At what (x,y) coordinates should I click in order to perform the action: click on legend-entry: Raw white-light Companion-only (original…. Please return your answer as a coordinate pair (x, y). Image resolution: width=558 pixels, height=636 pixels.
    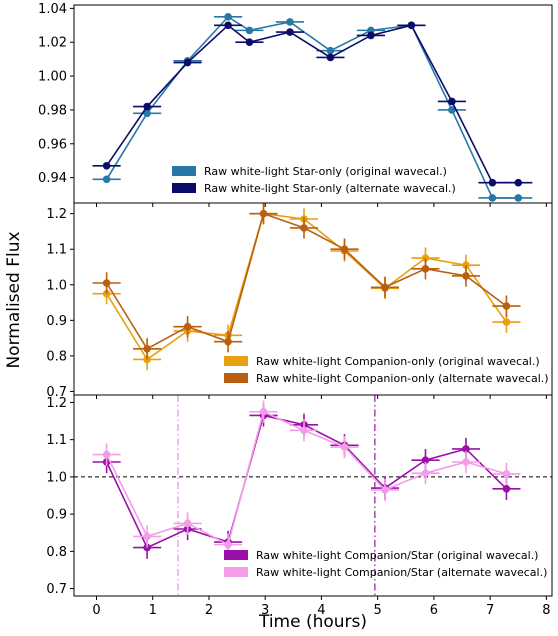
    Looking at the image, I should click on (398, 361).